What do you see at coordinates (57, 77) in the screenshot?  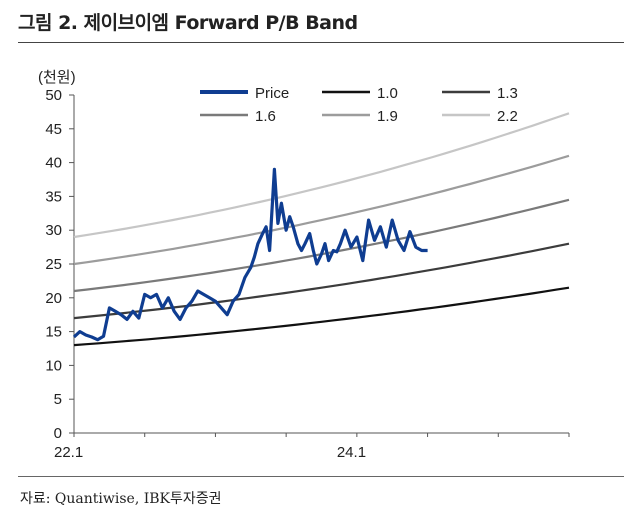 I see `y-axis-unit-label: (천원)` at bounding box center [57, 77].